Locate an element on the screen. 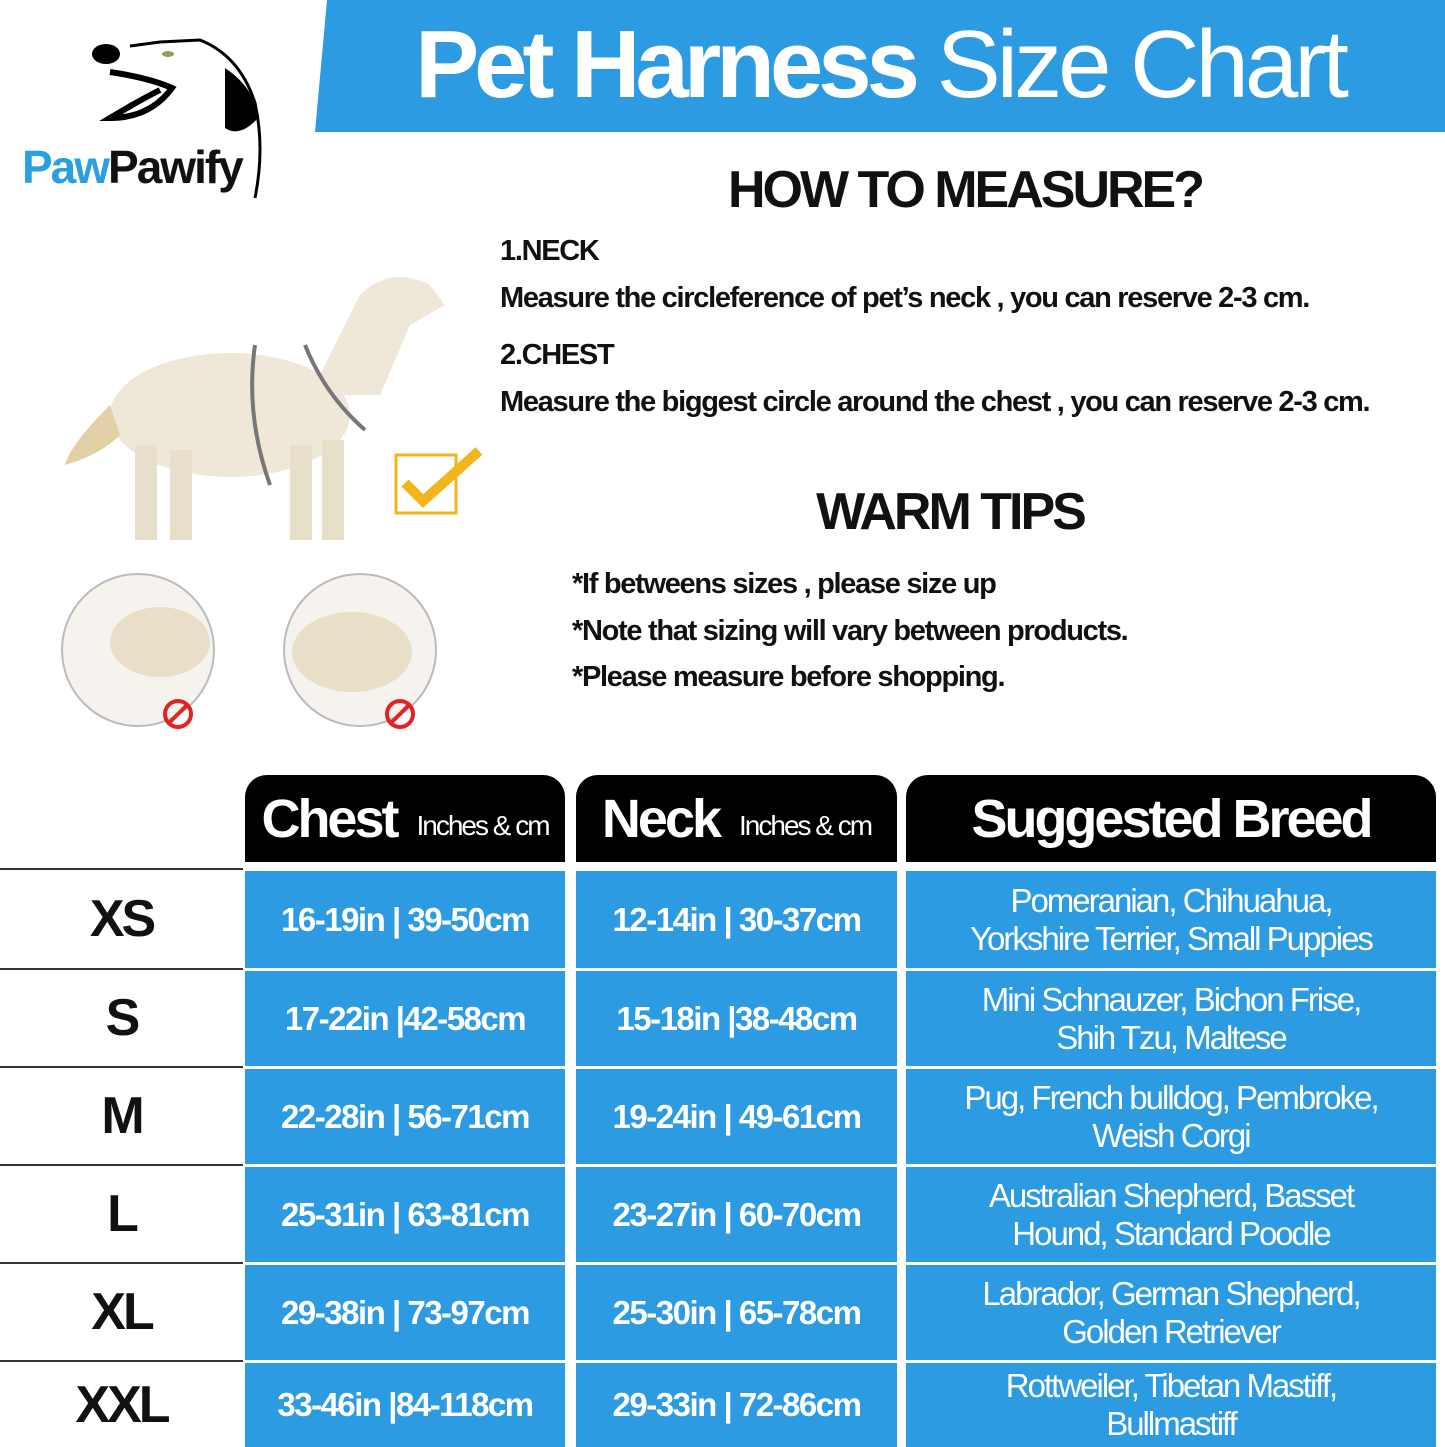  size-label: XS is located at coordinates (121, 918).